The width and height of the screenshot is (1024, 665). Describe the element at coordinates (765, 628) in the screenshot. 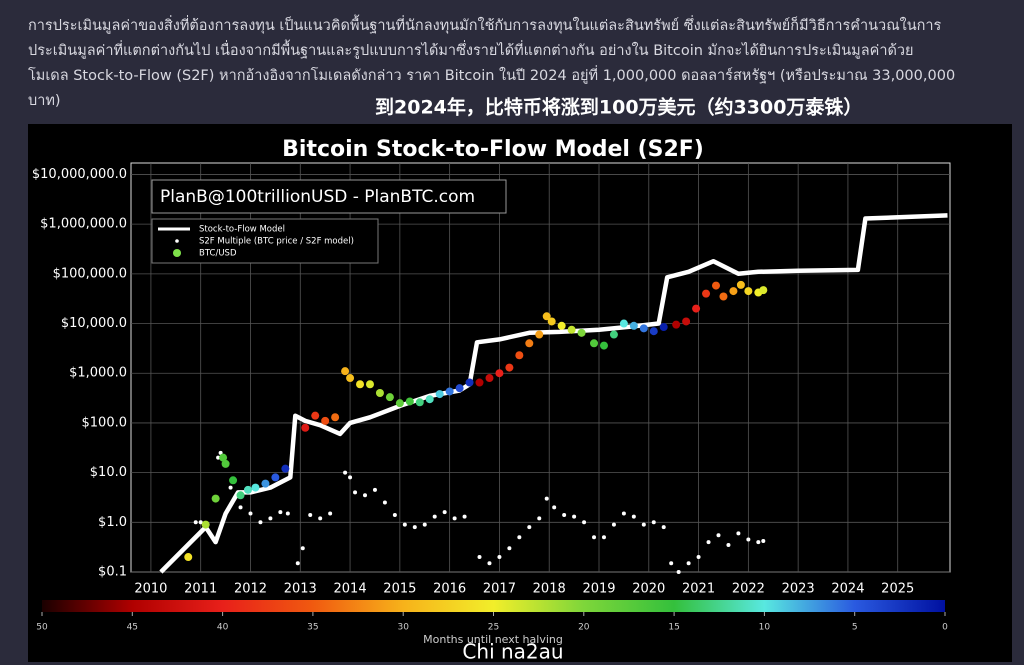

I see `colorbar-tick-label: 10` at that location.